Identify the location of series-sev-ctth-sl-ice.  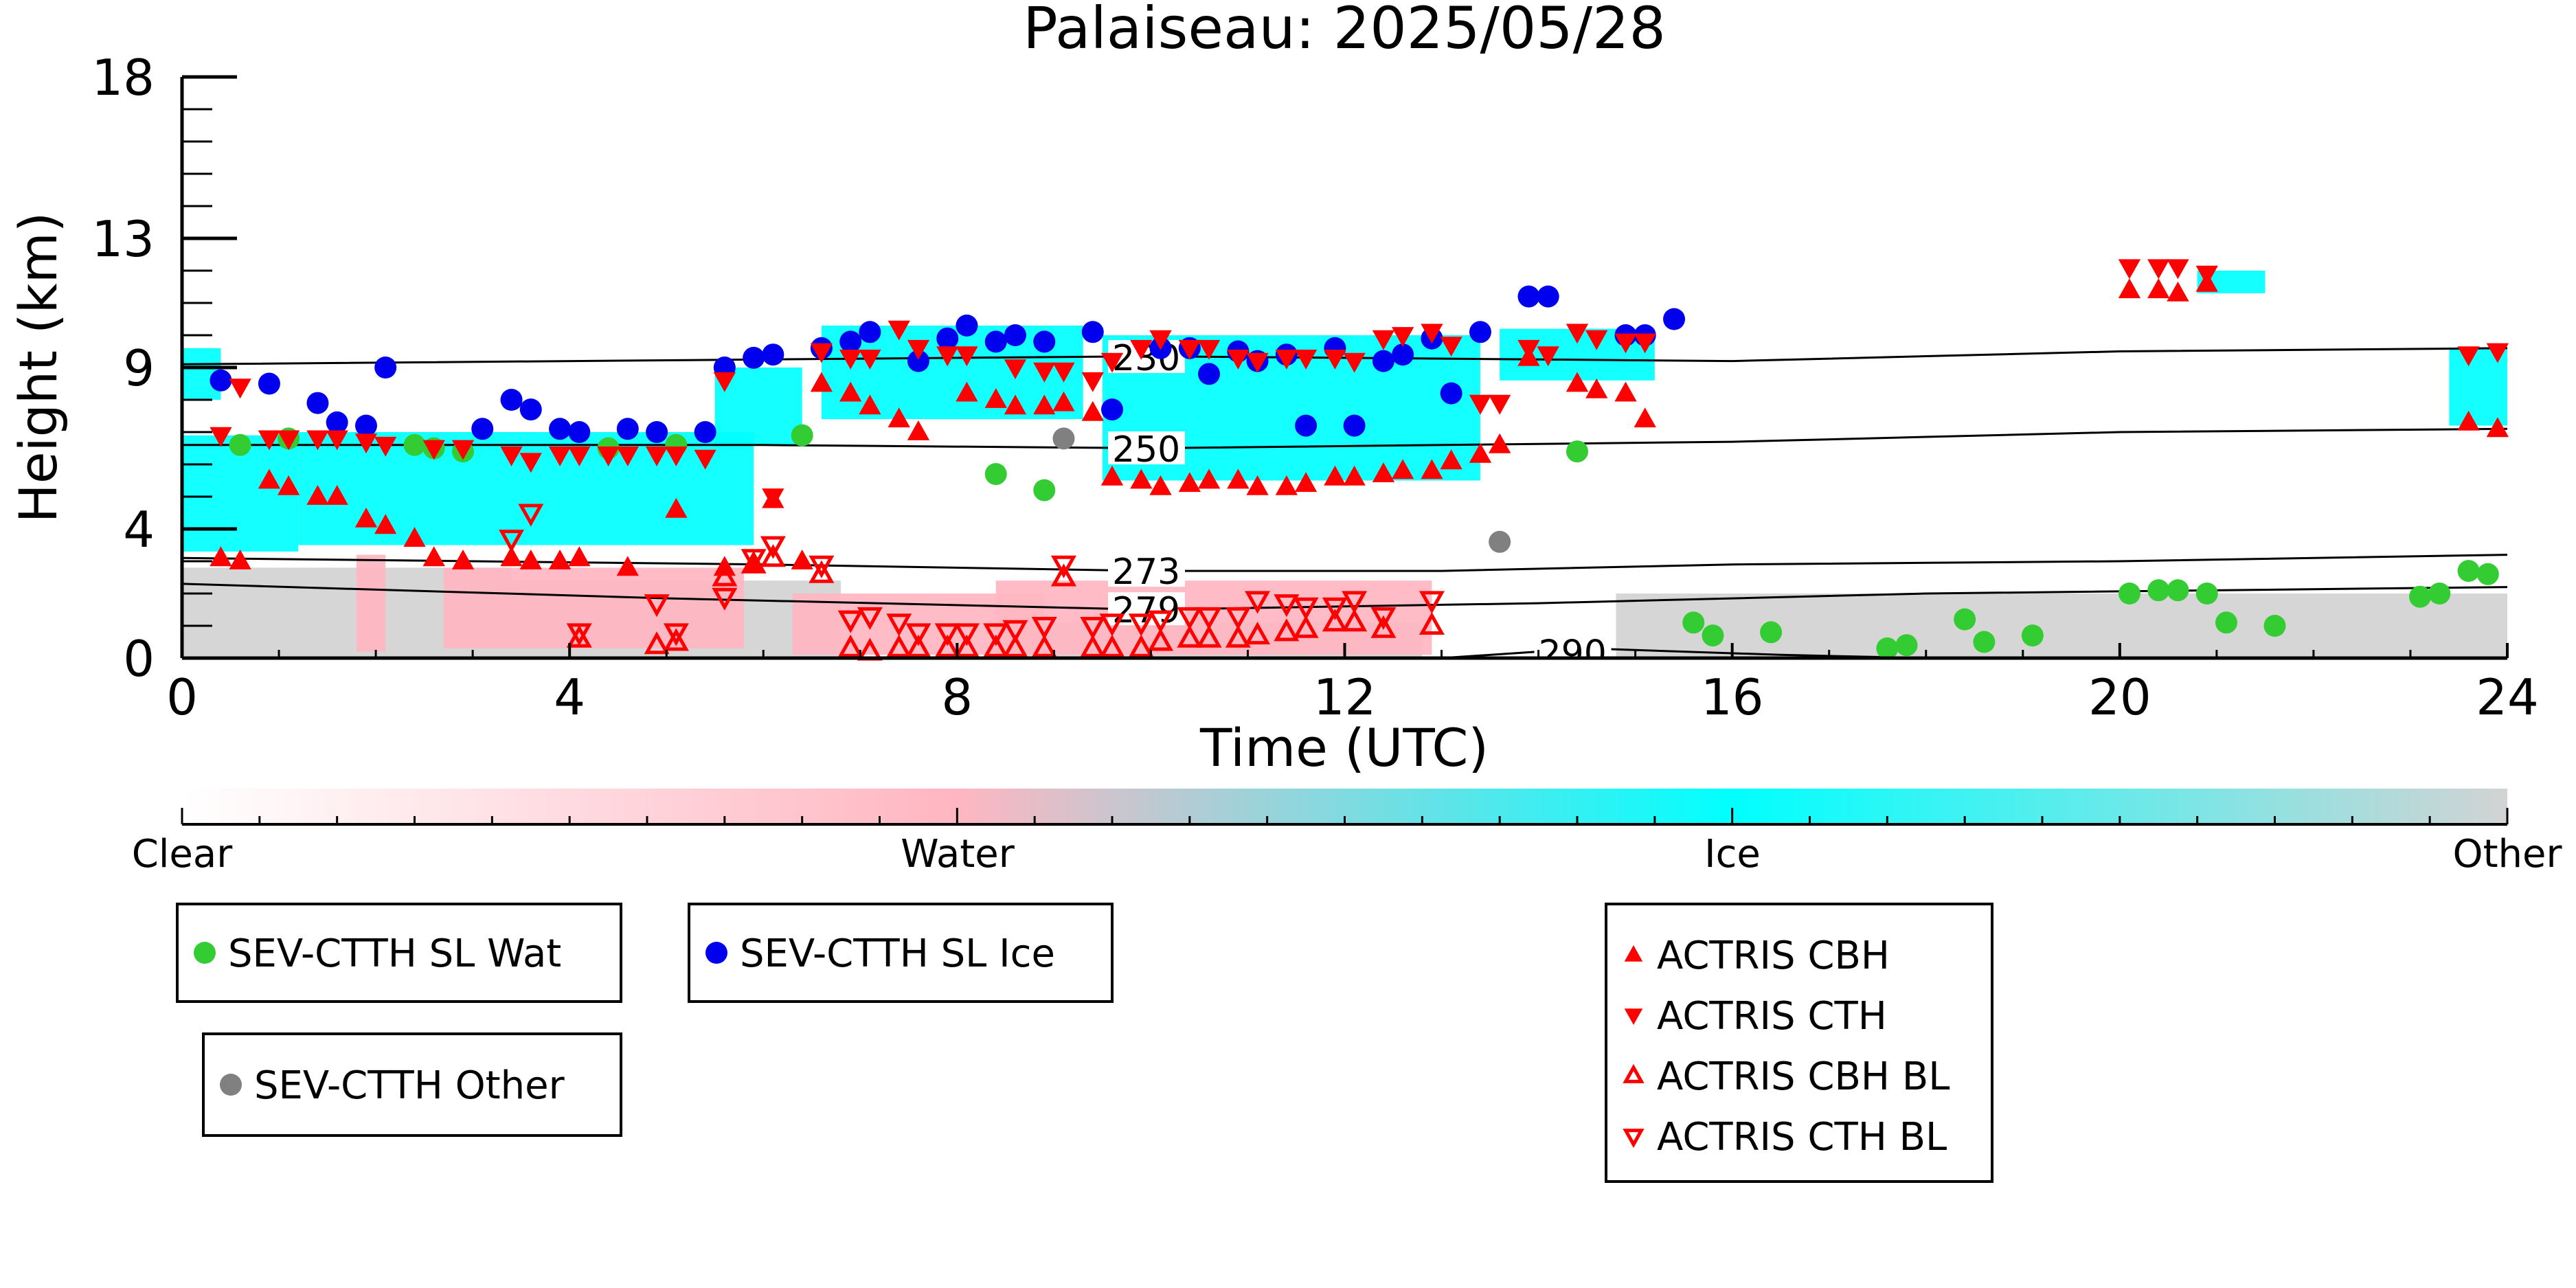
(948, 364).